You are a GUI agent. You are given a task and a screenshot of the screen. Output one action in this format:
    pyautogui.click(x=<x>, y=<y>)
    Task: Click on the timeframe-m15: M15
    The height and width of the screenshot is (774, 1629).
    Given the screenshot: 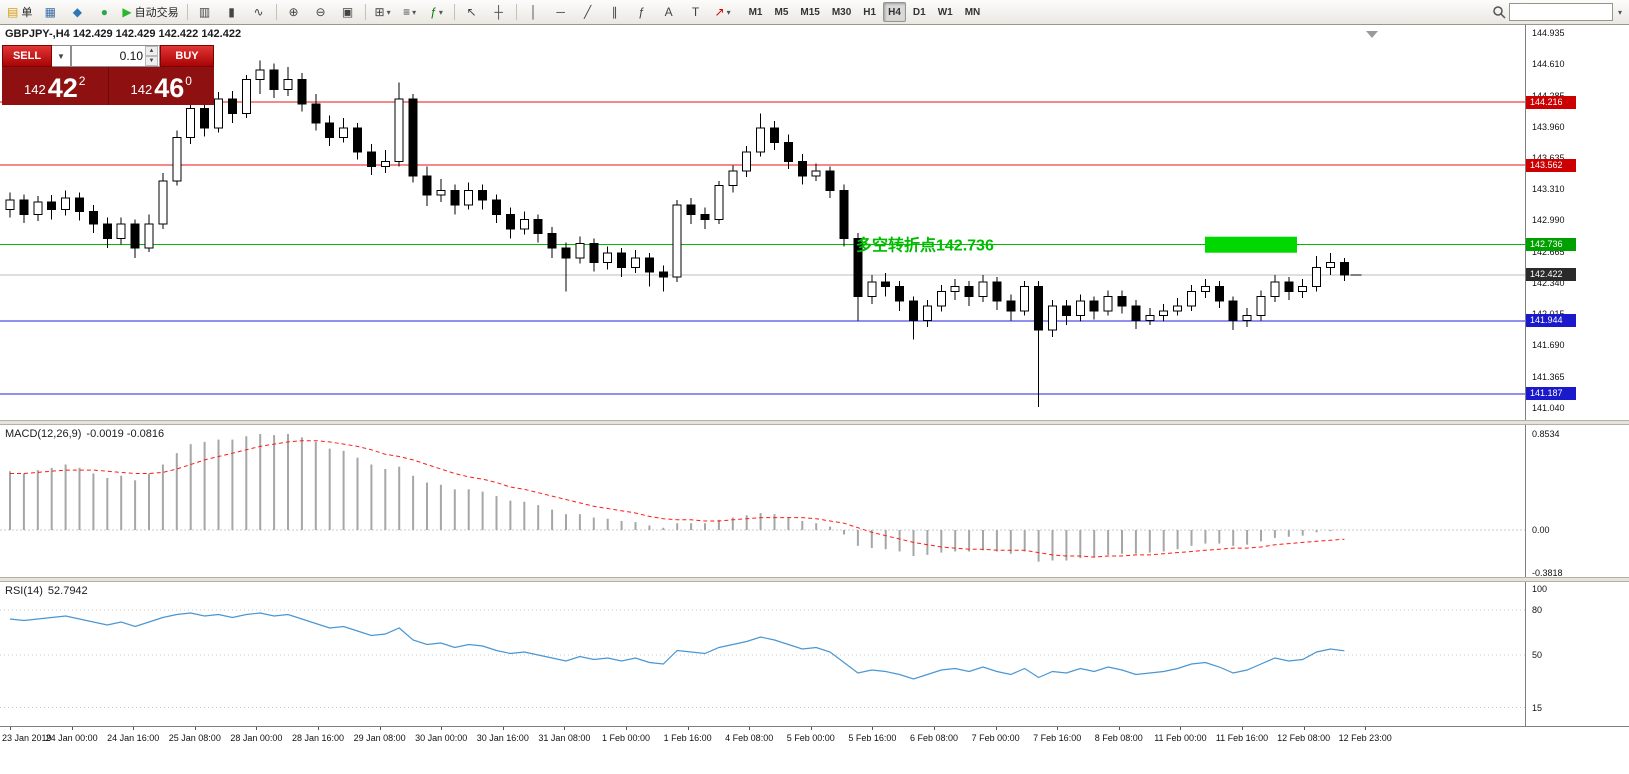 What is the action you would take?
    pyautogui.click(x=810, y=12)
    